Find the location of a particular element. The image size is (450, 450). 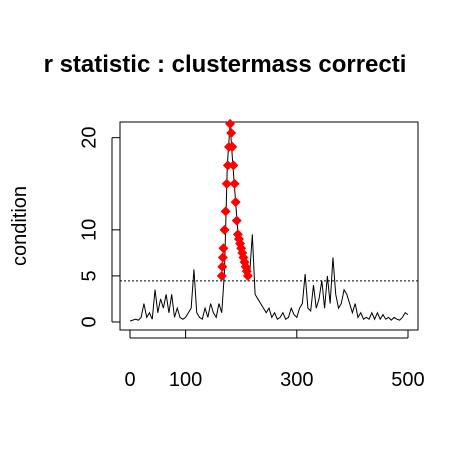

x-tick-label: 500 is located at coordinates (407, 380).